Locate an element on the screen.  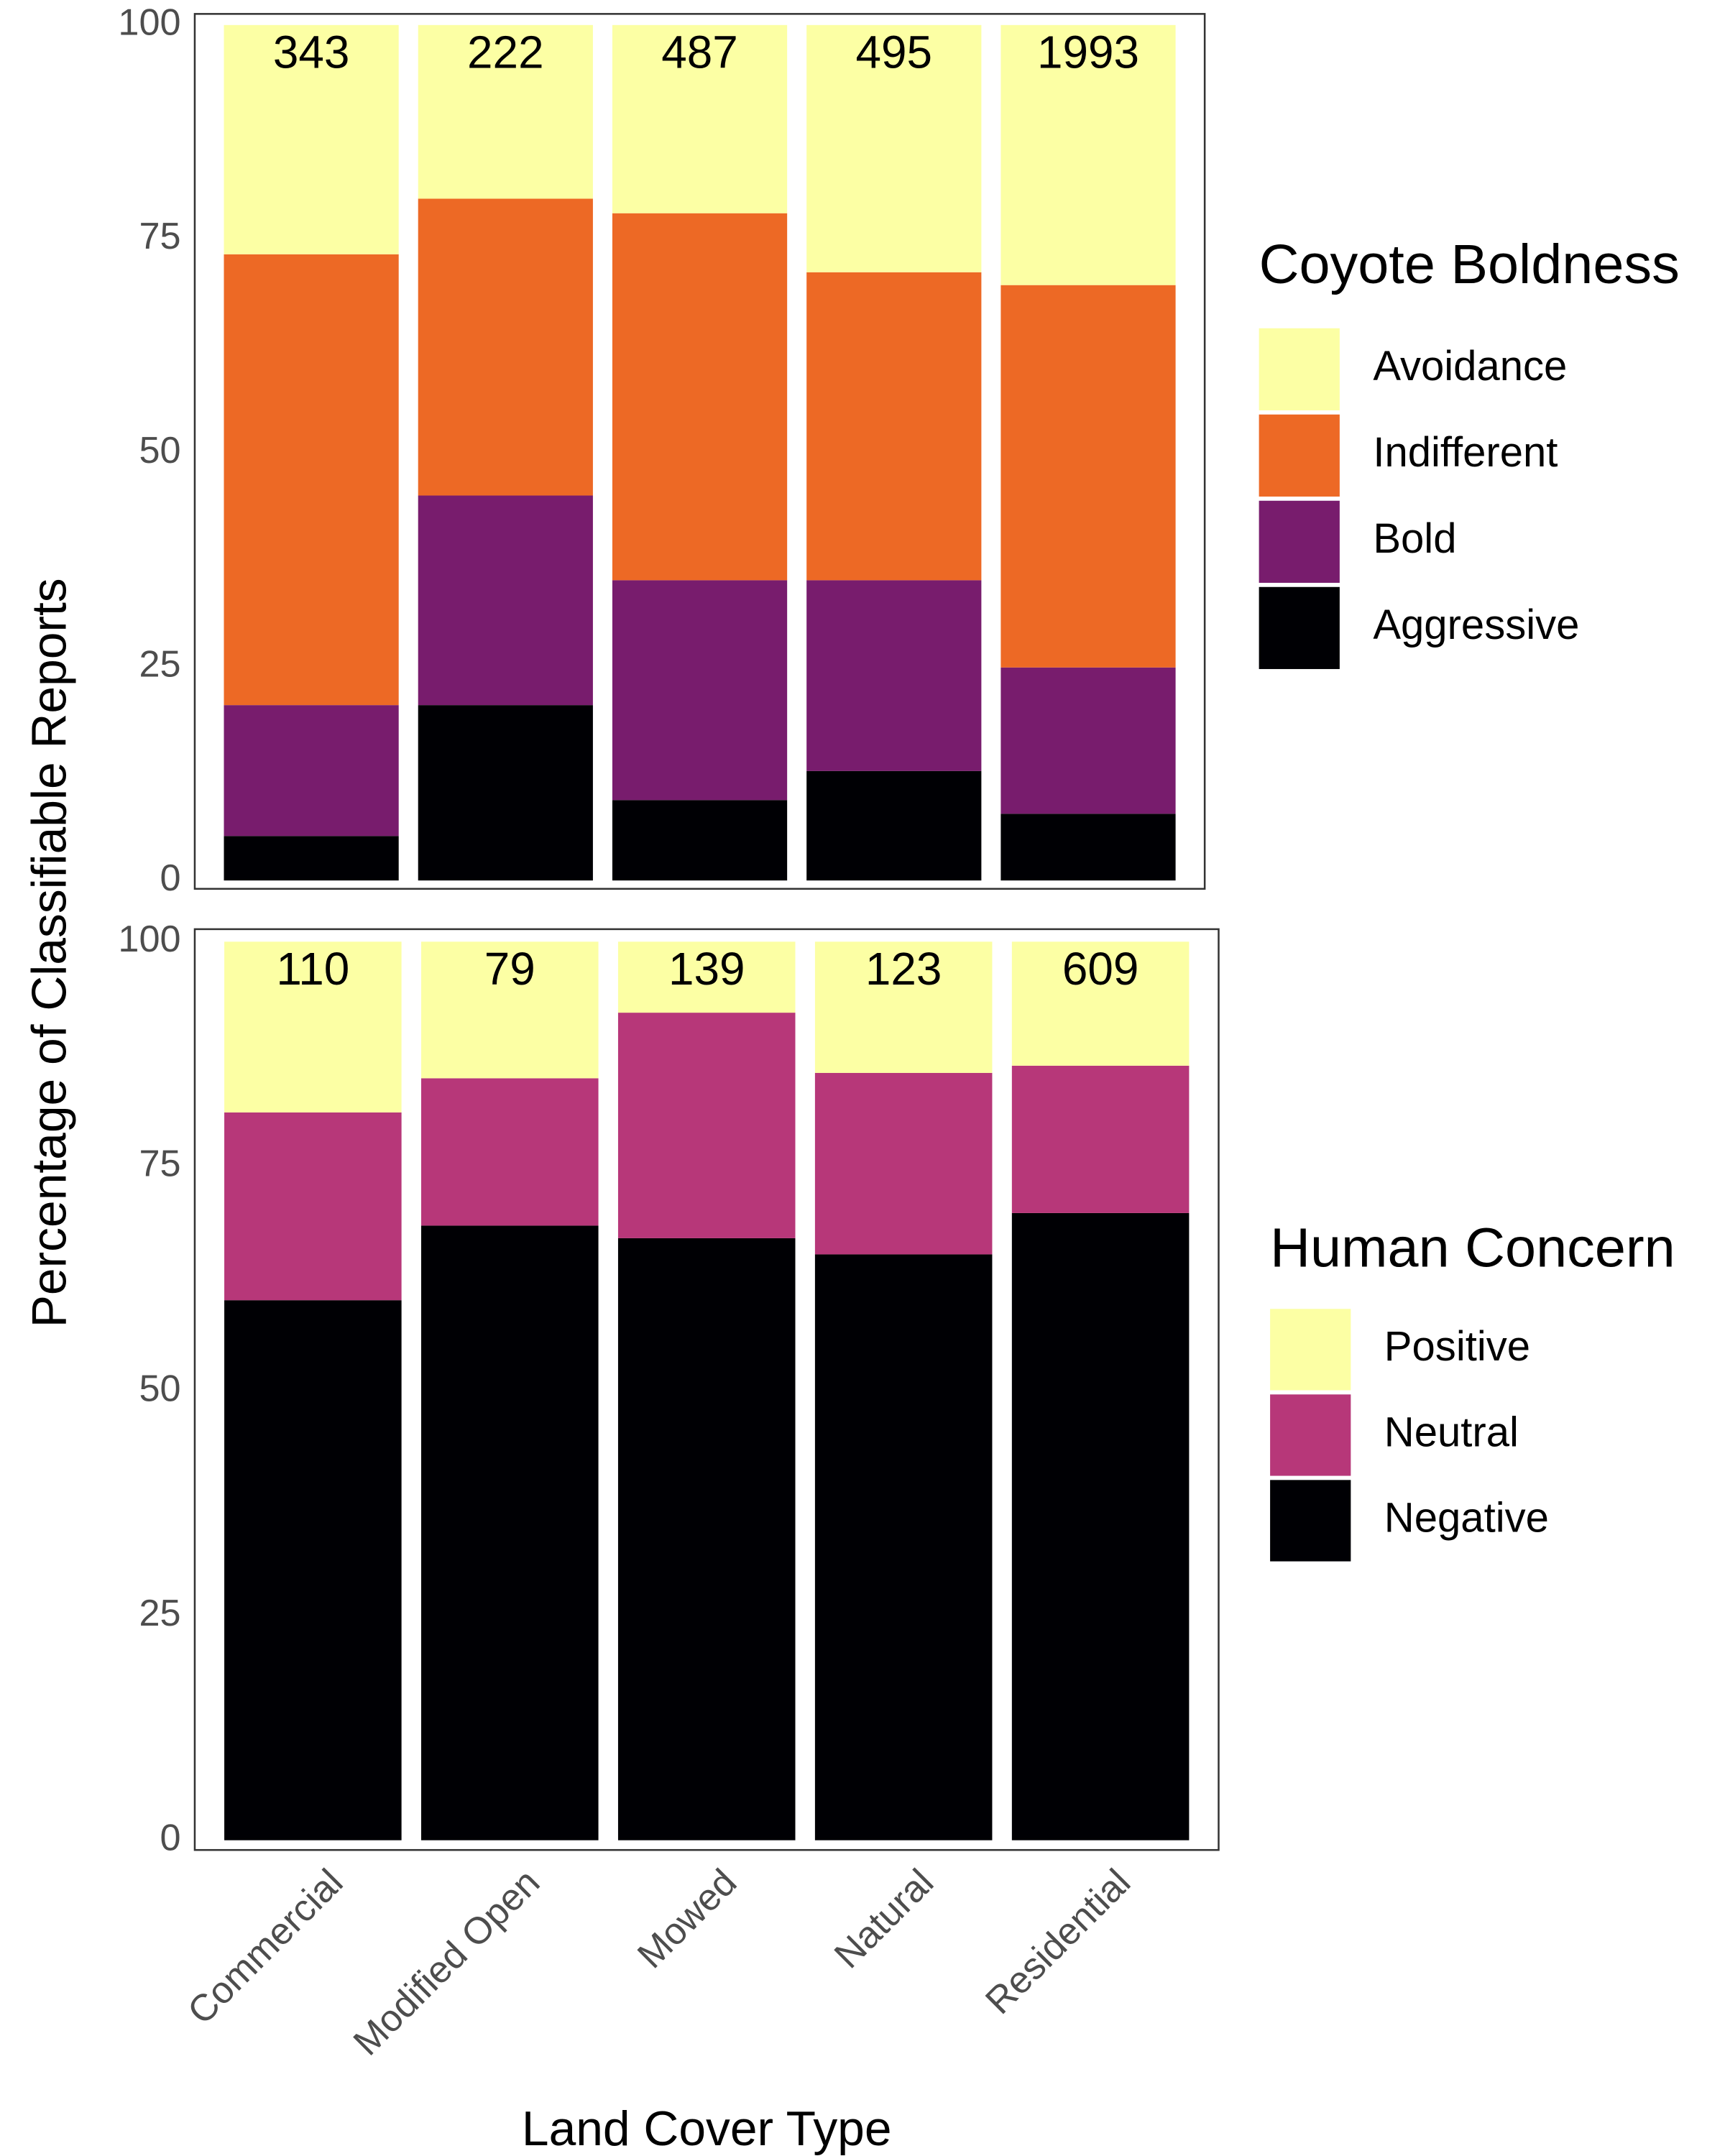
legend-label: Positive is located at coordinates (1457, 1346).